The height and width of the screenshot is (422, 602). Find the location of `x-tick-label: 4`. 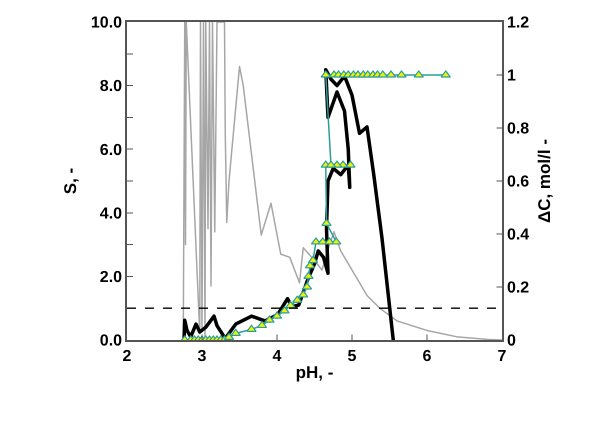

x-tick-label: 4 is located at coordinates (277, 356).